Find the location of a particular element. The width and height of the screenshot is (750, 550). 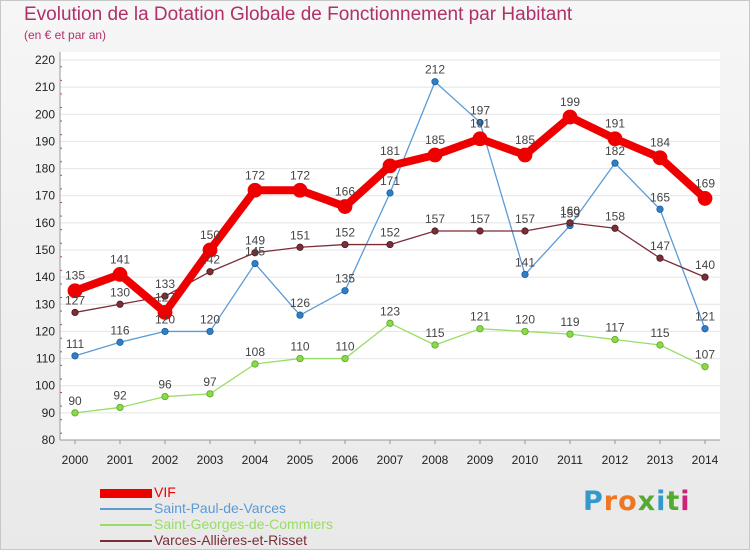

data-label: 165 is located at coordinates (660, 197).